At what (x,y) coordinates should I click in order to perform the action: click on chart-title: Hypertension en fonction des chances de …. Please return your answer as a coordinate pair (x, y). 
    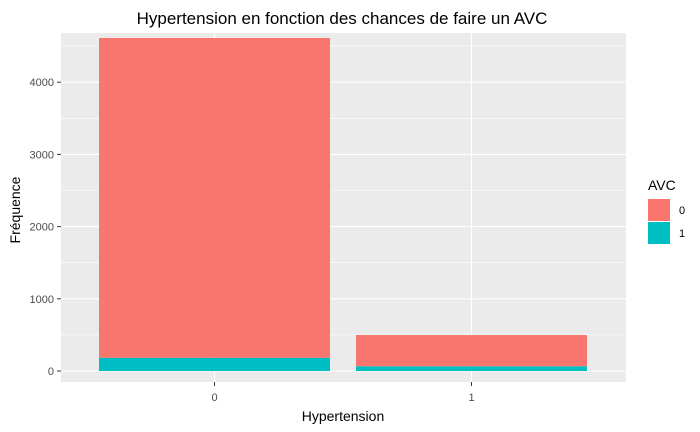
    Looking at the image, I should click on (342, 18).